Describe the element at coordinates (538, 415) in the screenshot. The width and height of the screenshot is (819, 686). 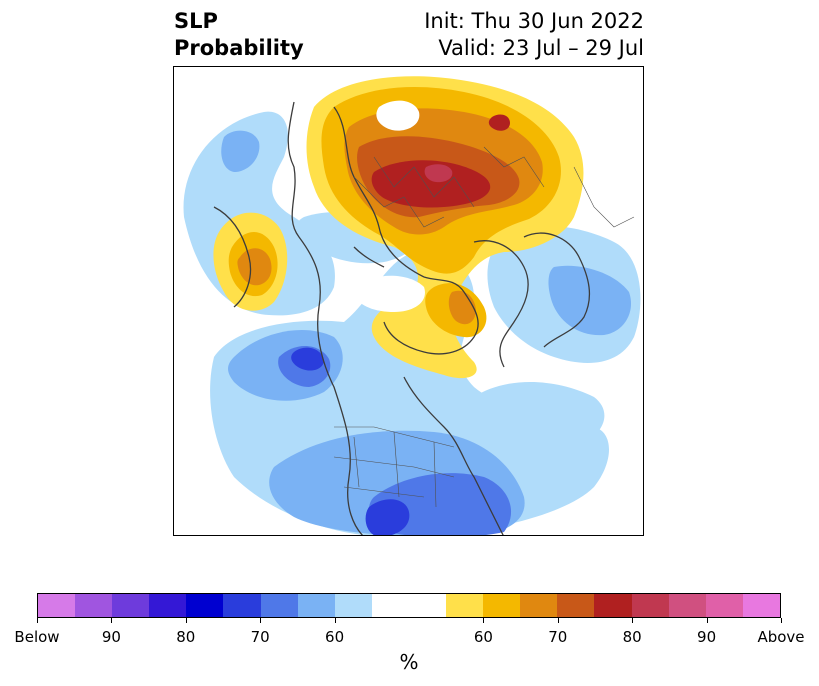
I see `below-60-region-atlantic` at that location.